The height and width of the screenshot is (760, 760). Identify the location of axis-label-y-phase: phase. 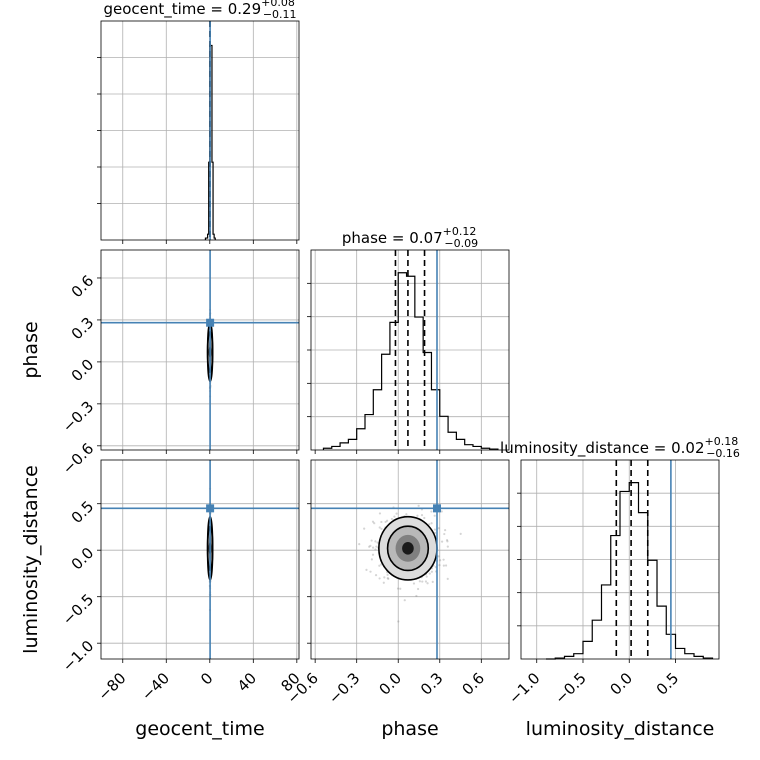
(31, 349).